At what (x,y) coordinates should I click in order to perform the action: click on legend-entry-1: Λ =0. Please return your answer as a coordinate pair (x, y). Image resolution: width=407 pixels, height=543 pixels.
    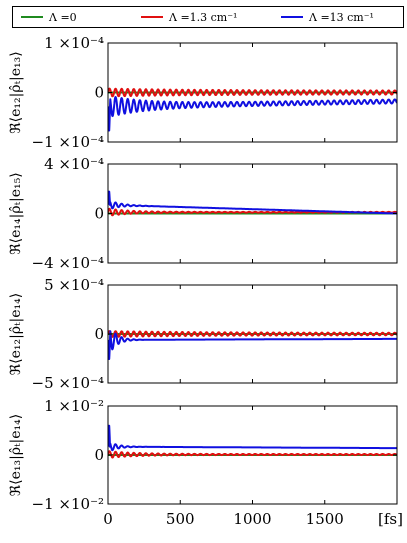
    Looking at the image, I should click on (49, 17).